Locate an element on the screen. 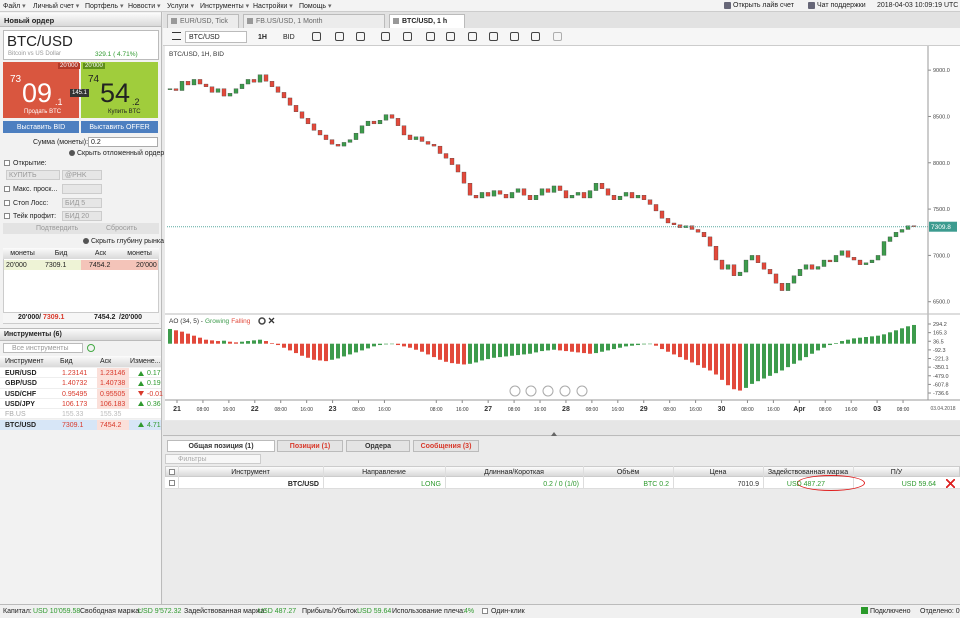  close-position is located at coordinates (950, 483).